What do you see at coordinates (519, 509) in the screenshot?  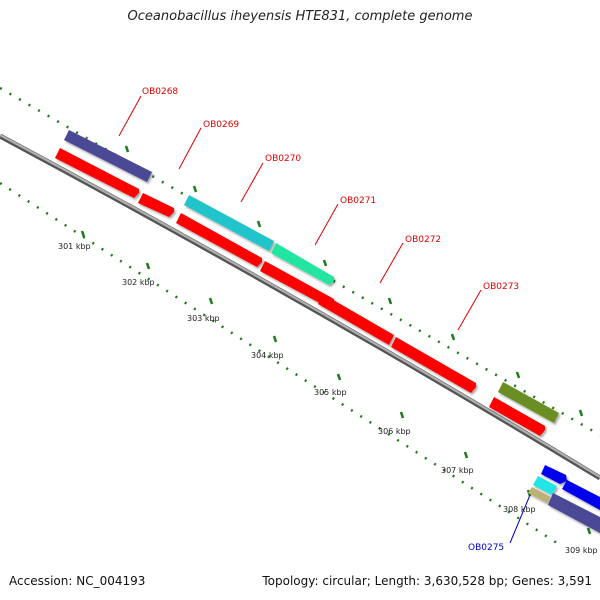 I see `position-label: 308 kbp` at bounding box center [519, 509].